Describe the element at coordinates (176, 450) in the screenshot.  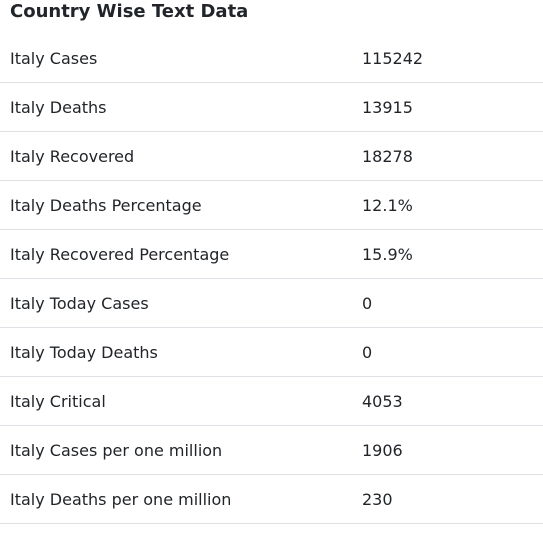
I see `row-label: Italy Cases per one million` at that location.